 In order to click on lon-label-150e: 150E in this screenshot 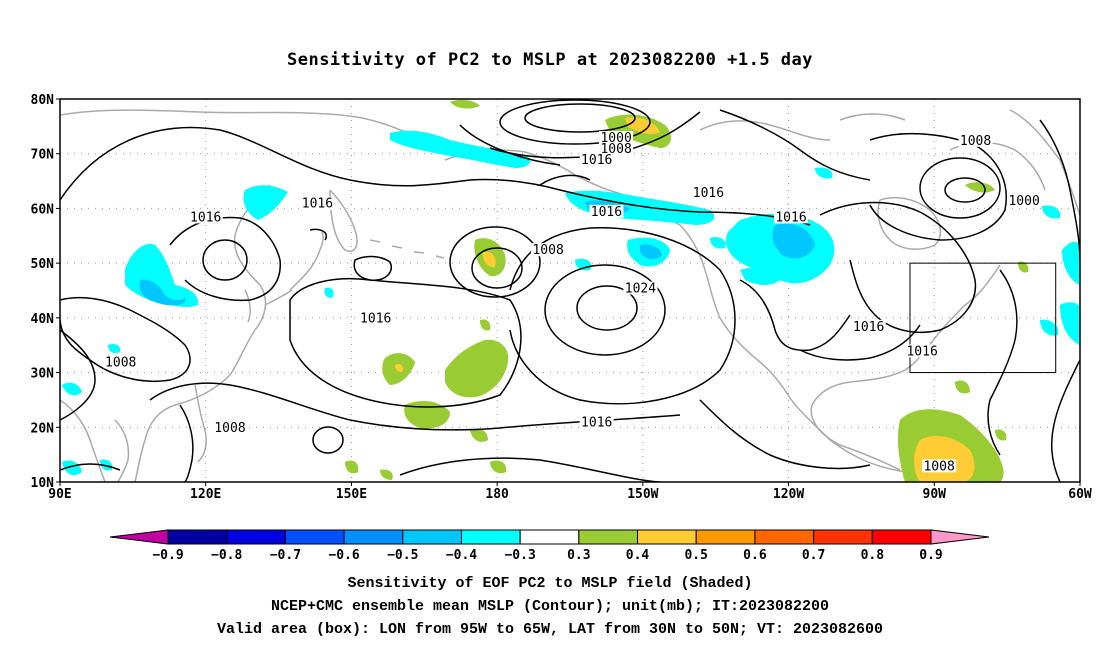, I will do `click(351, 494)`.